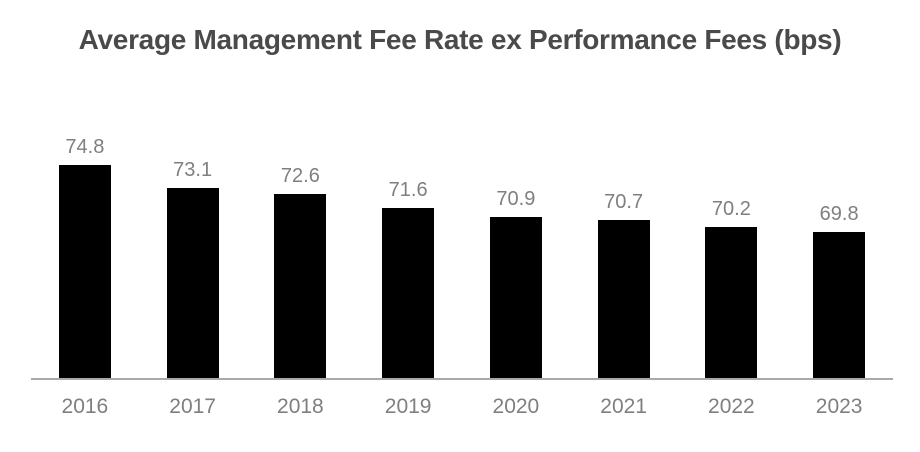  Describe the element at coordinates (408, 292) in the screenshot. I see `bar-2019` at that location.